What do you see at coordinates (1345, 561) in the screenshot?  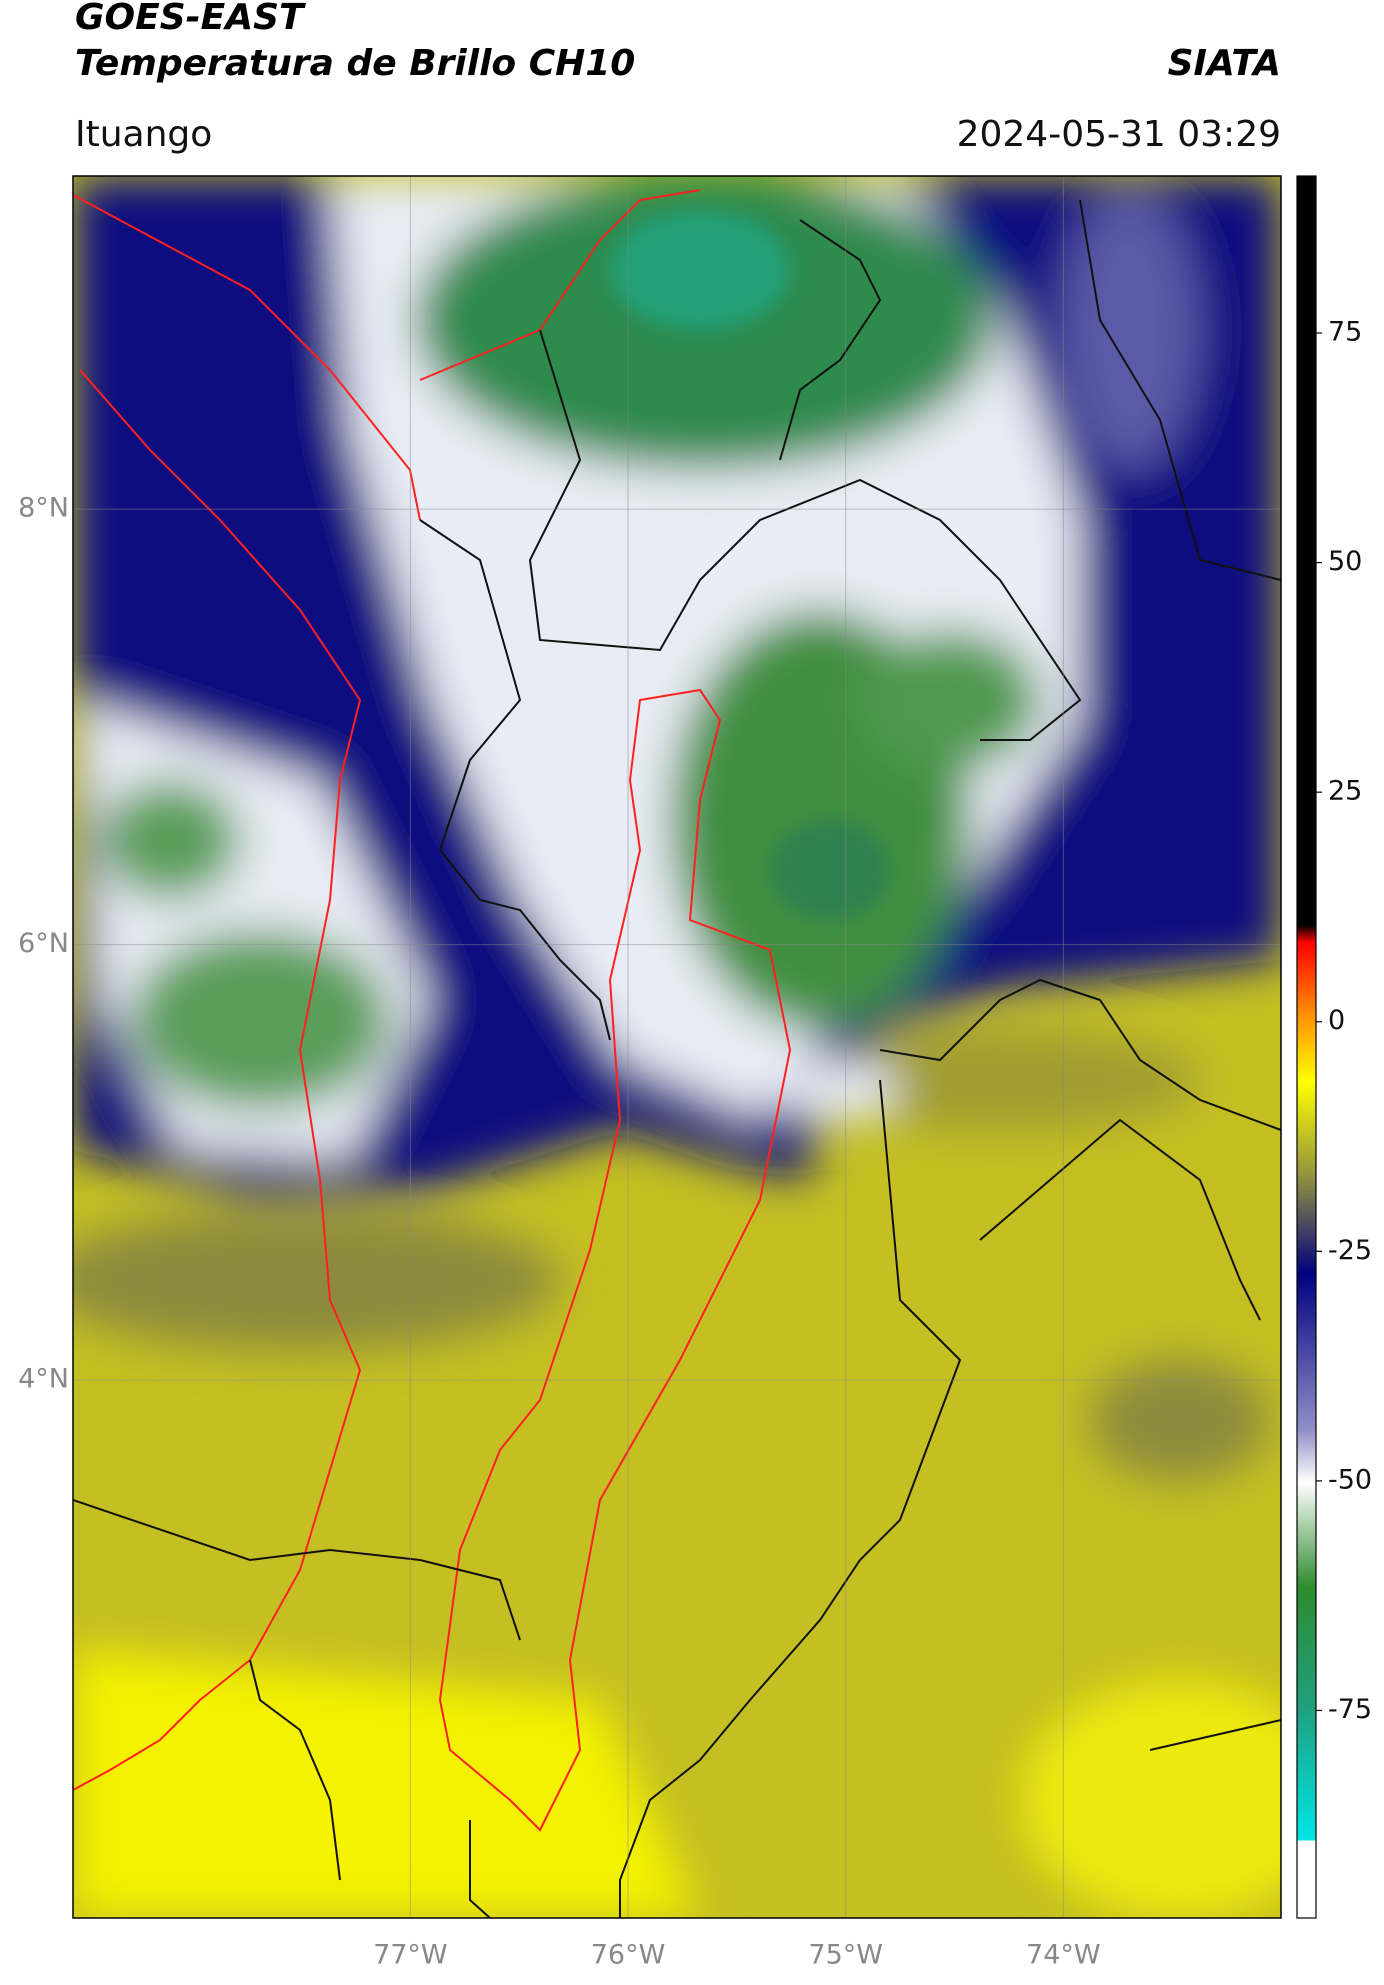 I see `colorbar-tick-label: 50` at bounding box center [1345, 561].